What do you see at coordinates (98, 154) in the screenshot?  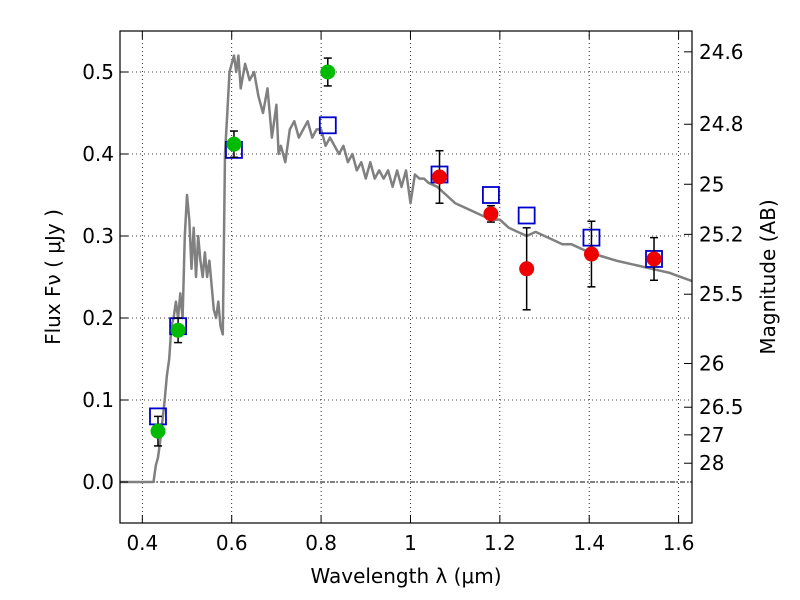 I see `y-tick-label: 0.4` at bounding box center [98, 154].